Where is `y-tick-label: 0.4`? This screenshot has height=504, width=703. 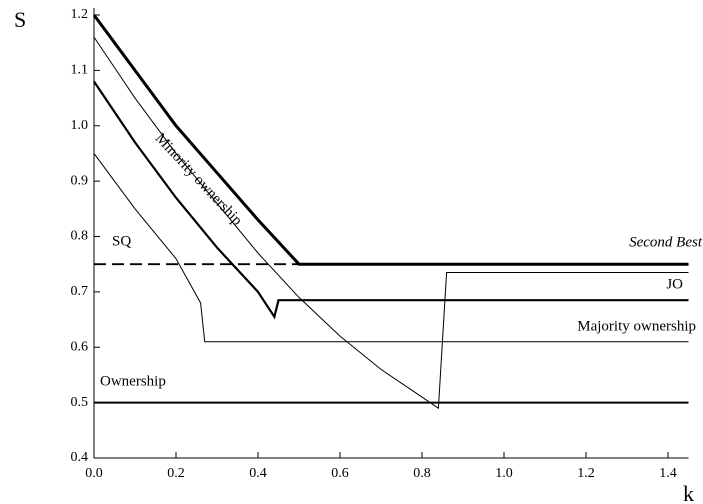
y-tick-label: 0.4 is located at coordinates (80, 457).